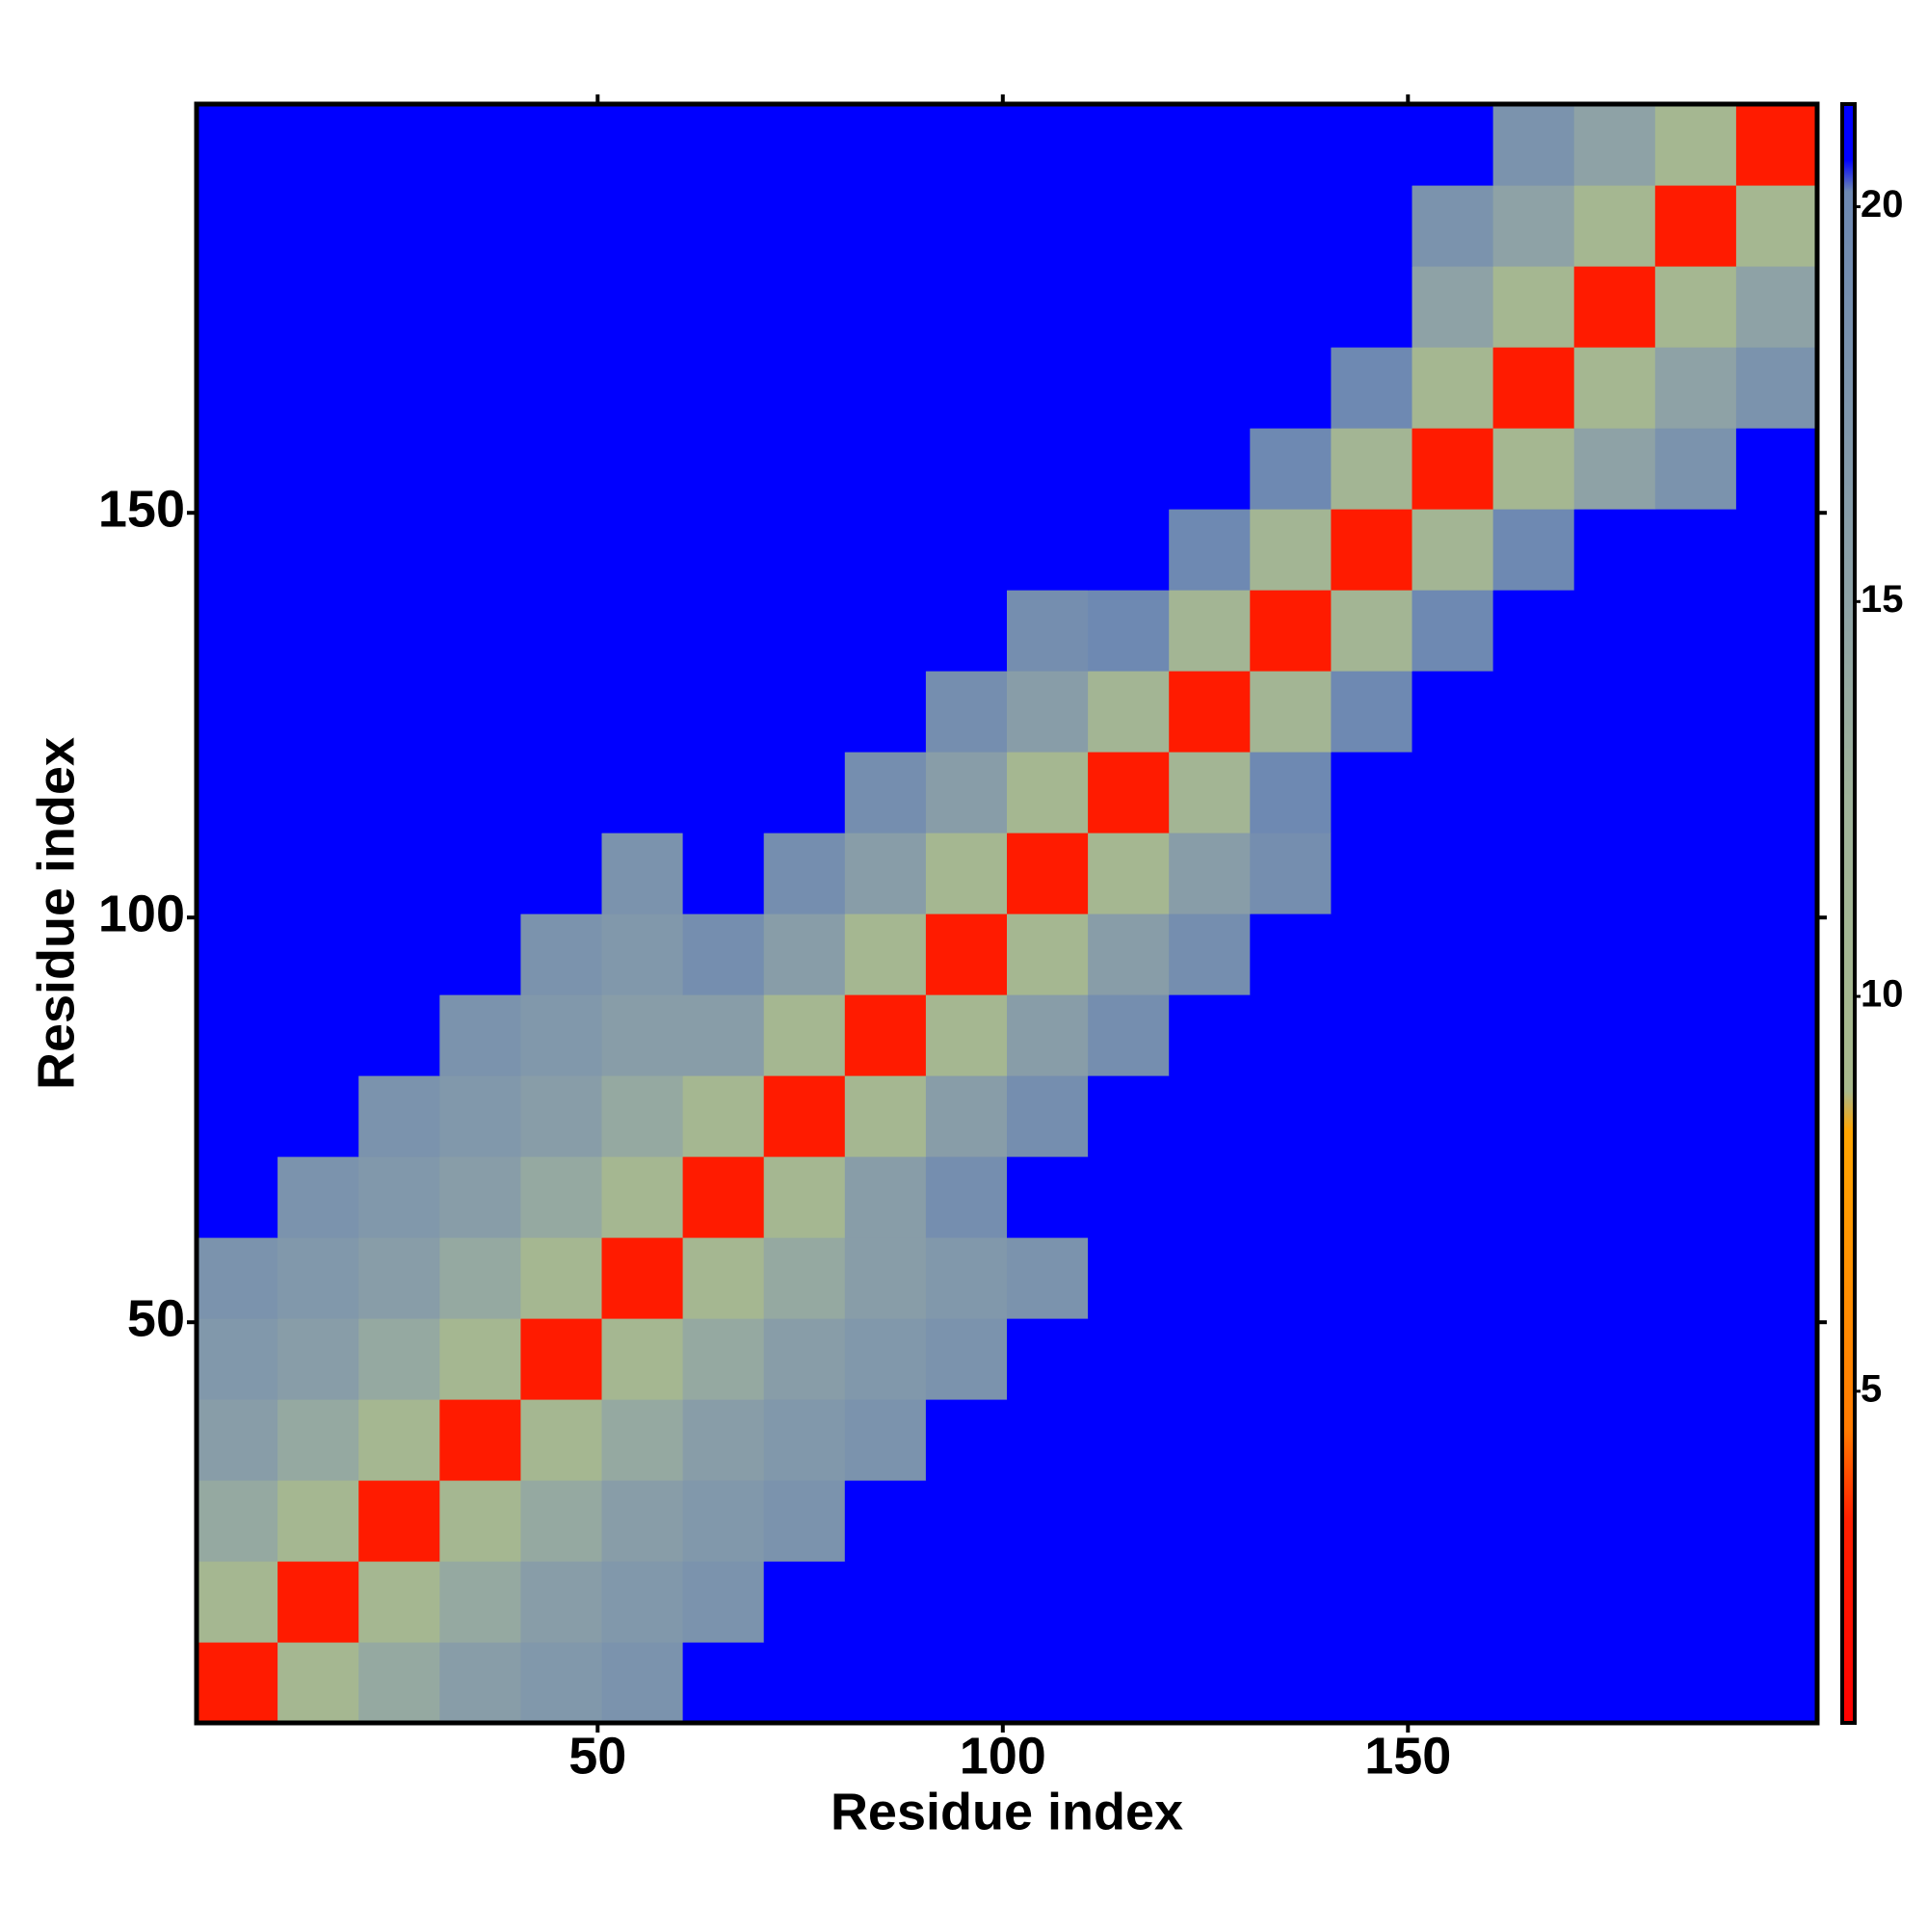 Image resolution: width=1927 pixels, height=1932 pixels. What do you see at coordinates (1882, 599) in the screenshot?
I see `colorbar-tick-label: 15` at bounding box center [1882, 599].